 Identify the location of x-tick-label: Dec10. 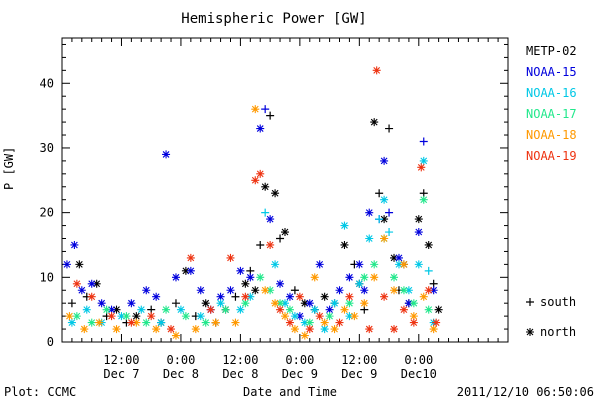
(419, 374).